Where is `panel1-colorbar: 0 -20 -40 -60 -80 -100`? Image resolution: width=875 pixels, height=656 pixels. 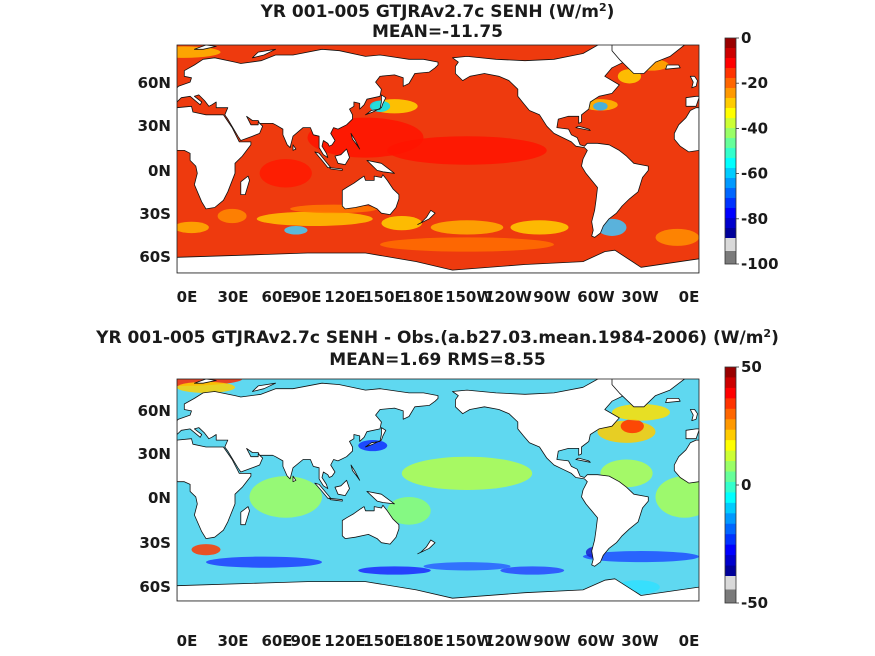 panel1-colorbar: 0 -20 -40 -60 -80 -100 is located at coordinates (751, 151).